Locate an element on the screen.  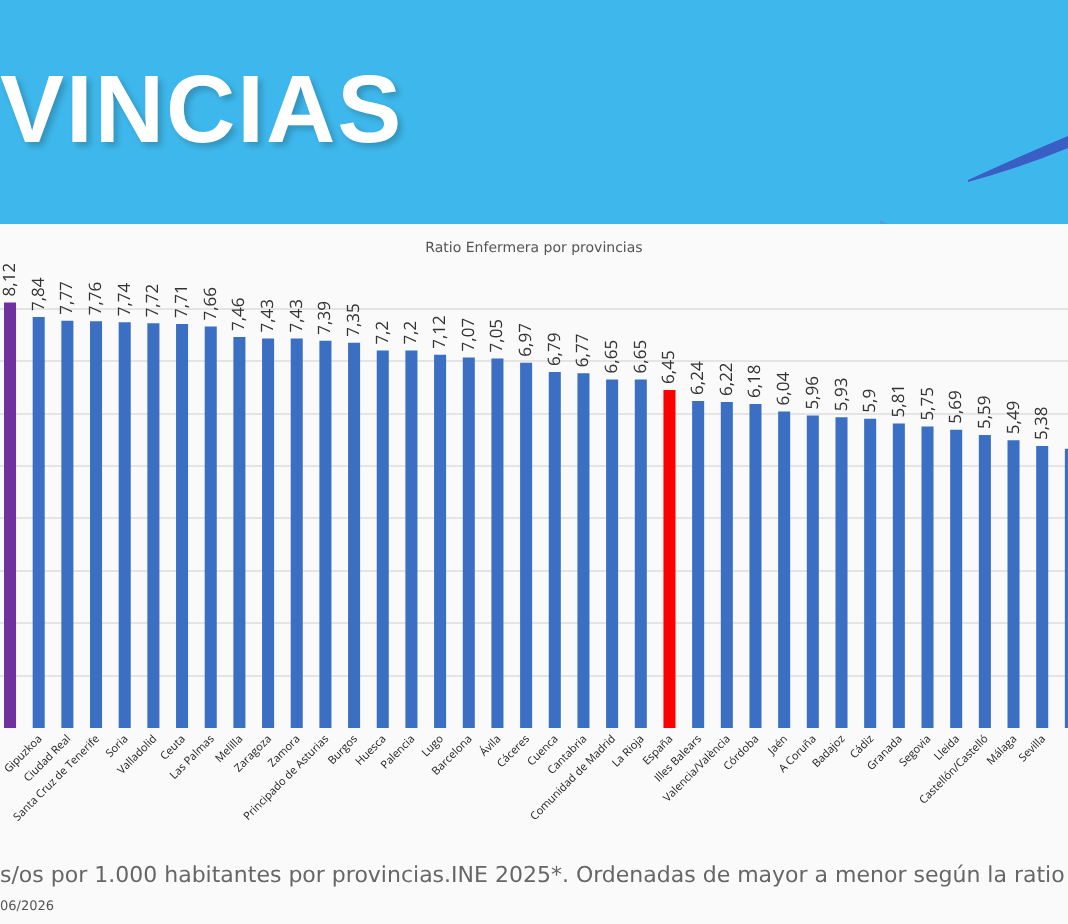
data-label: 5,59 is located at coordinates (984, 412).